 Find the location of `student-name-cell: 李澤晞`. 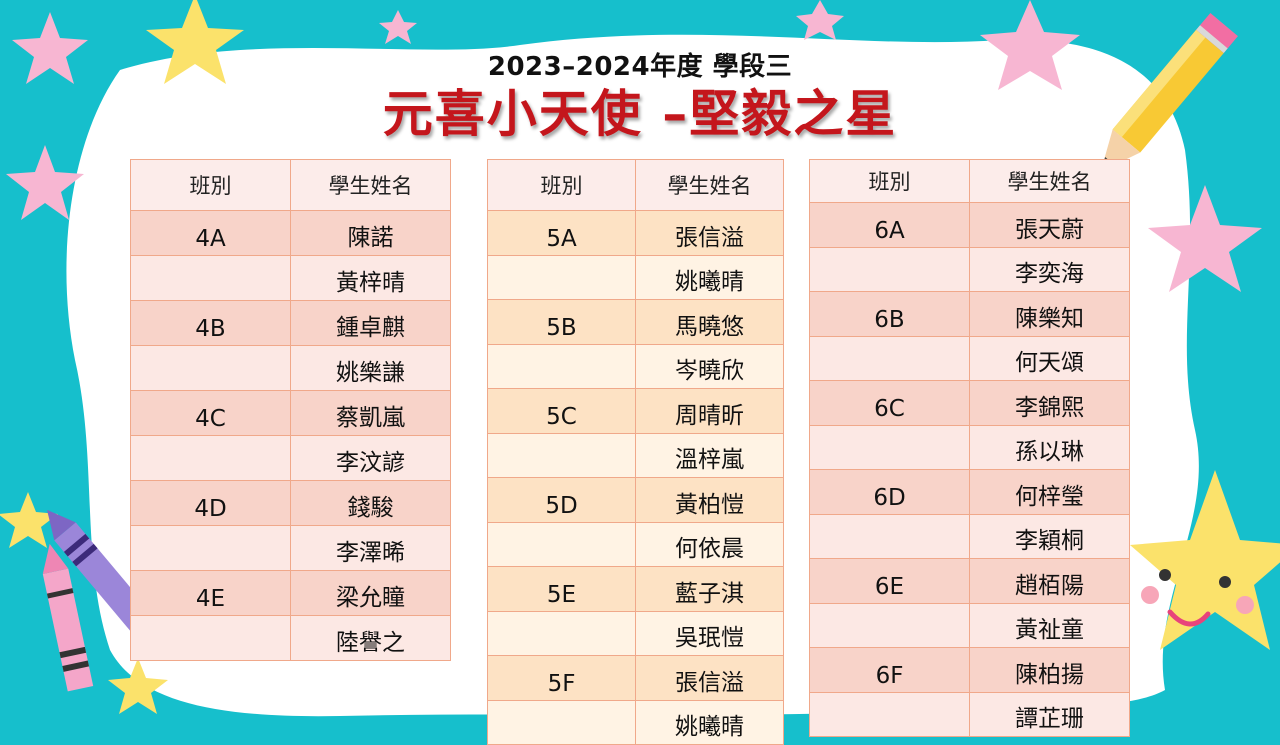

student-name-cell: 李澤晞 is located at coordinates (370, 548).